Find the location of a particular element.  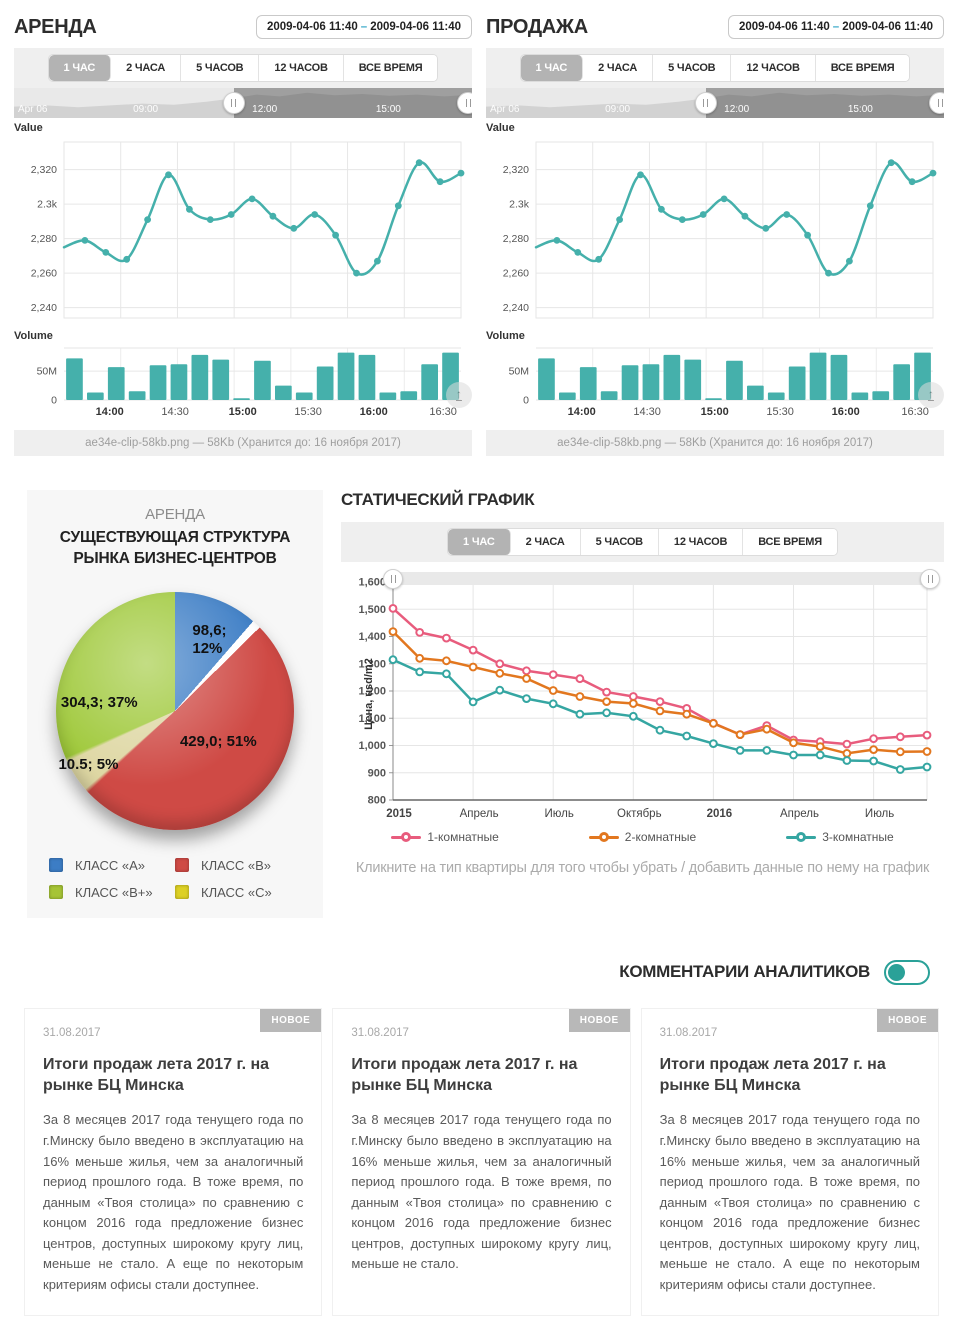

new-badge: НОВОЕ is located at coordinates (907, 1020).